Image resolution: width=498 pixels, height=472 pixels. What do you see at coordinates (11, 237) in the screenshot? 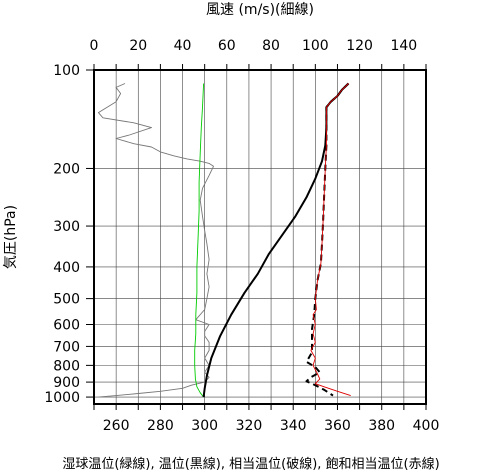
I see `left-axis-label: 気圧(hPa)` at bounding box center [11, 237].